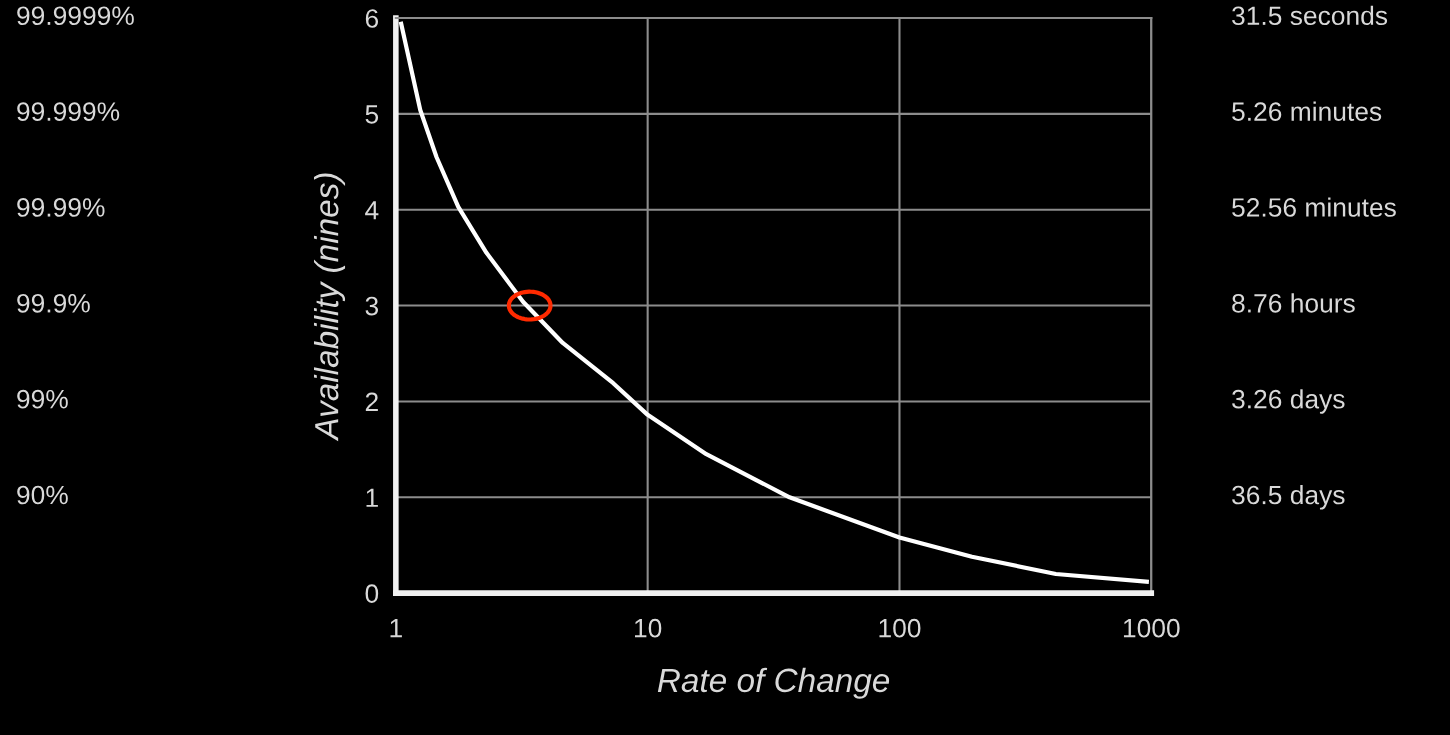 The width and height of the screenshot is (1450, 735). I want to click on y-tick-label: 4, so click(372, 210).